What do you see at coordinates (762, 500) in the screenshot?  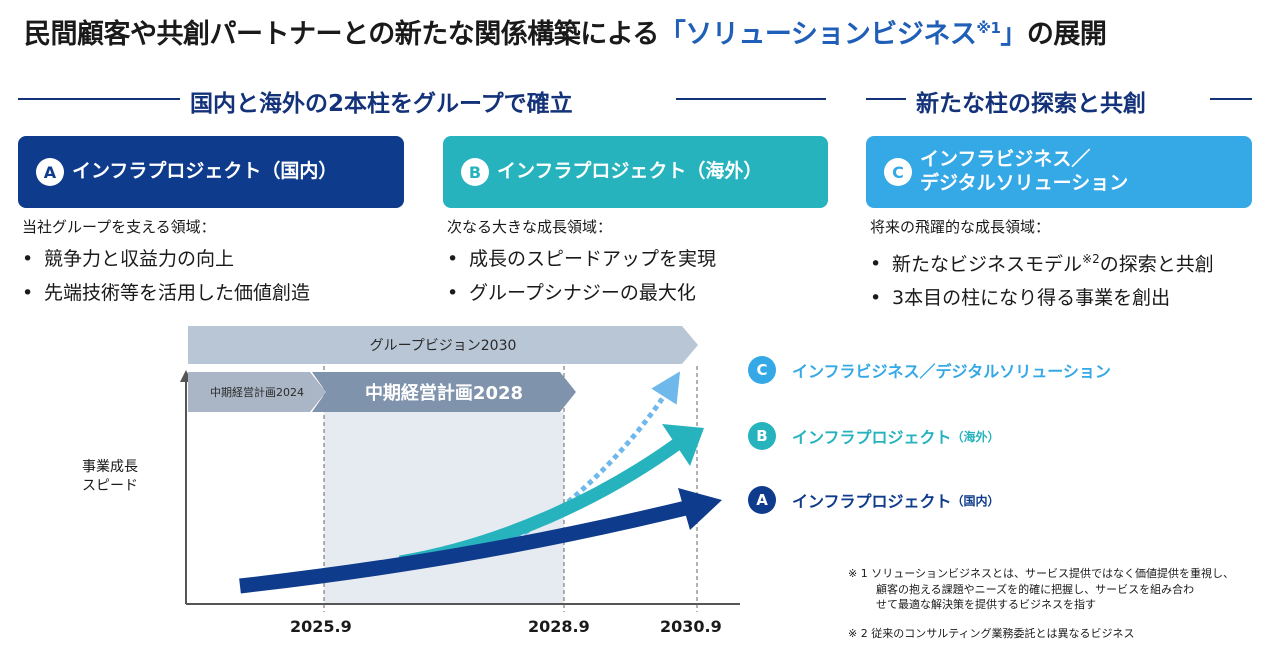 I see `legend-a-badge: A` at bounding box center [762, 500].